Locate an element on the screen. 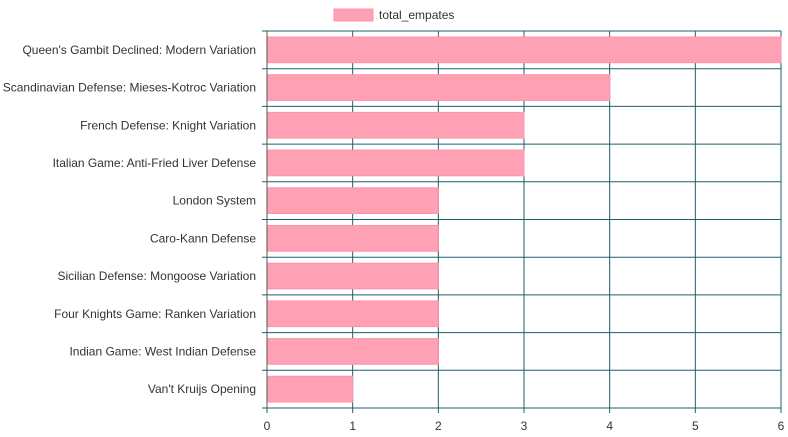 Image resolution: width=788 pixels, height=437 pixels. legend: total_empates is located at coordinates (393, 15).